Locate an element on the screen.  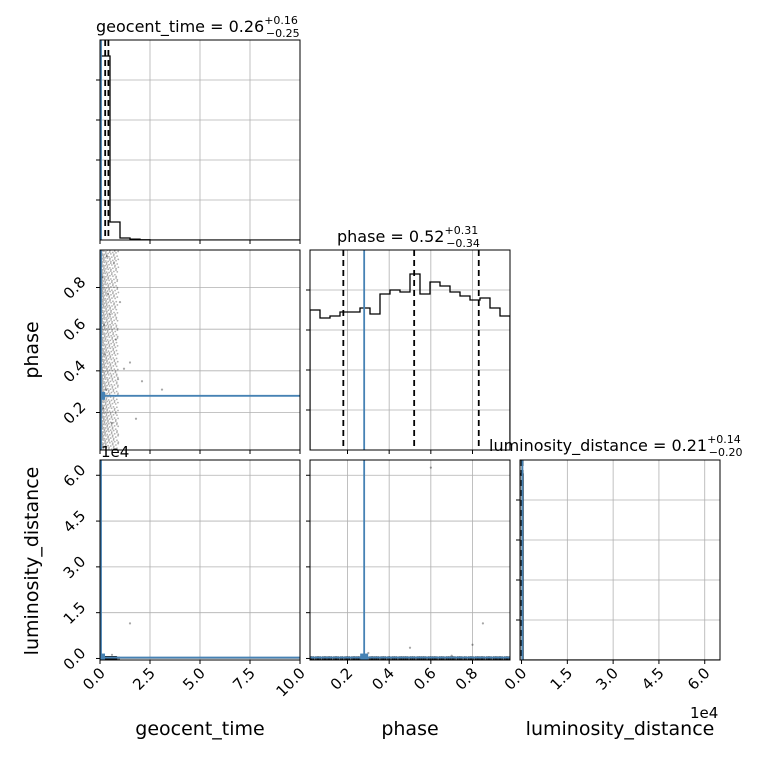
grid-p21 is located at coordinates (410, 560).